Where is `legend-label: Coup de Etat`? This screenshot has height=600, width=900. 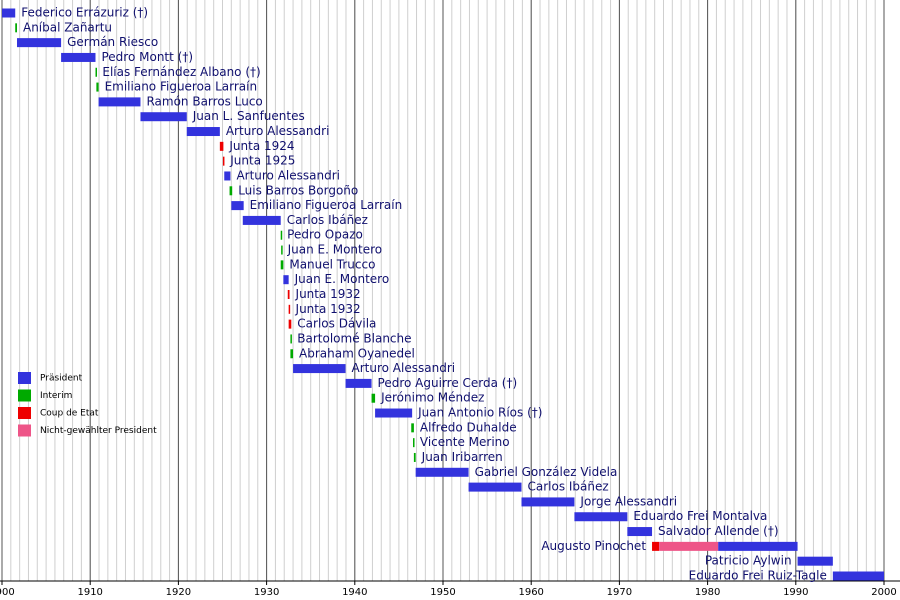 legend-label: Coup de Etat is located at coordinates (69, 414).